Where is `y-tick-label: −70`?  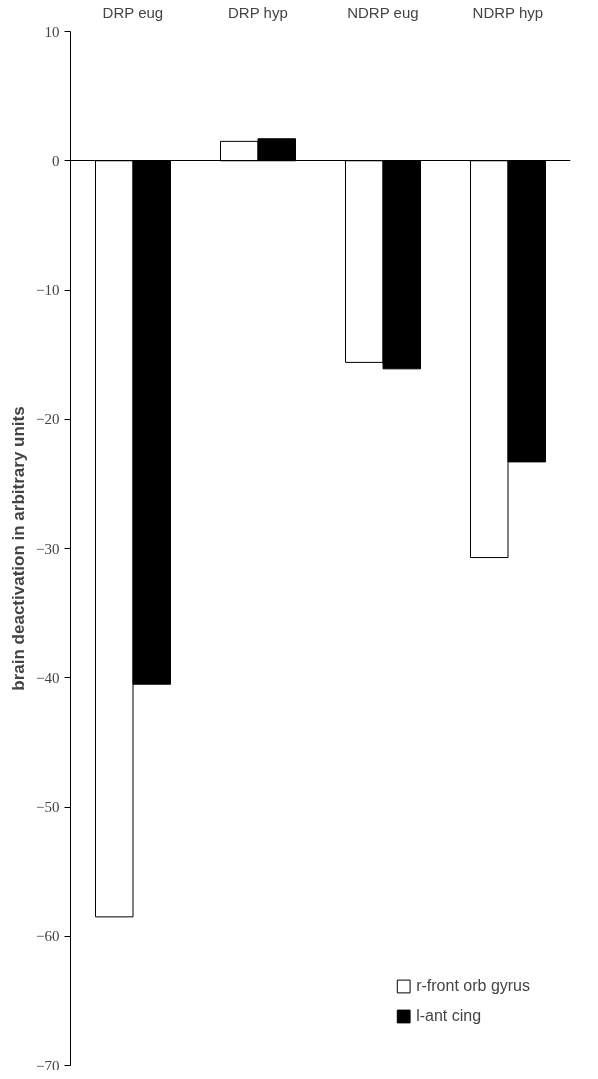 y-tick-label: −70 is located at coordinates (48, 1065).